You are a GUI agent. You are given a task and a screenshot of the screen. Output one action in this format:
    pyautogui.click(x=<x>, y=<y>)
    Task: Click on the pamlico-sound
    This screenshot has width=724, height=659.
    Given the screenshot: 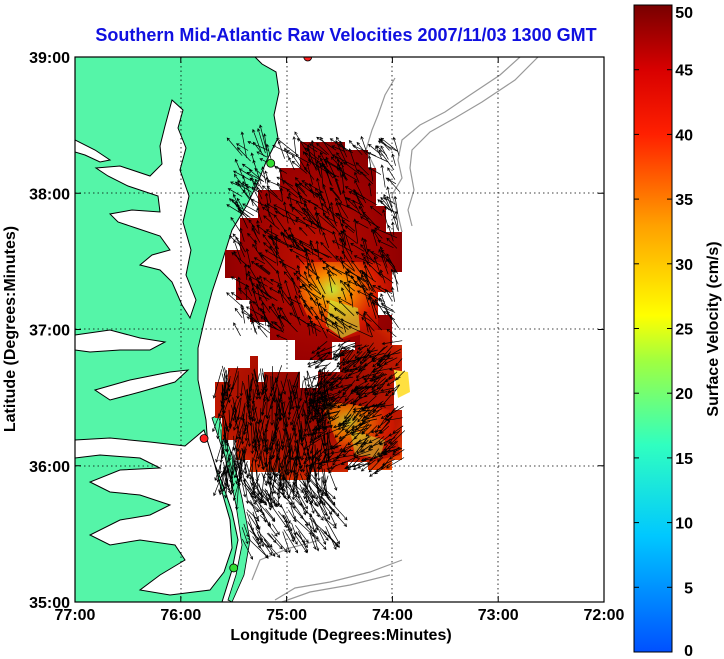 What is the action you would take?
    pyautogui.click(x=154, y=512)
    